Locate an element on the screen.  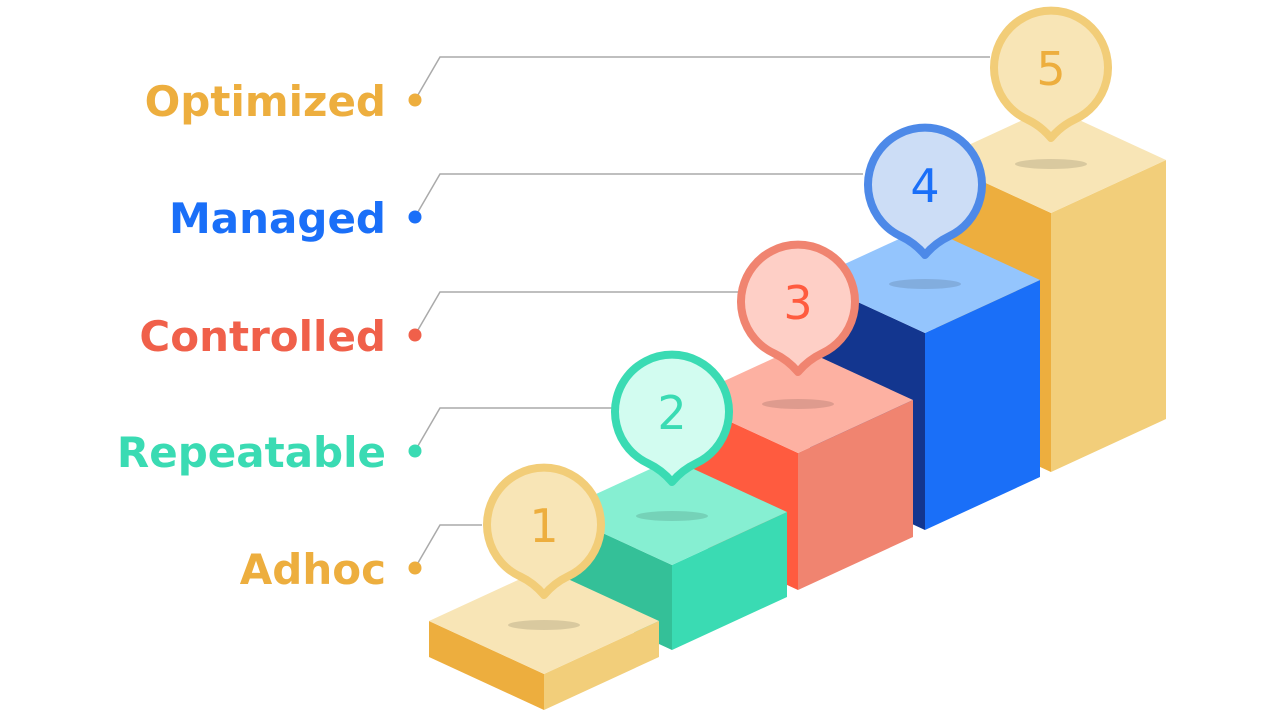
level-label-controlled: Controlled is located at coordinates (262, 336).